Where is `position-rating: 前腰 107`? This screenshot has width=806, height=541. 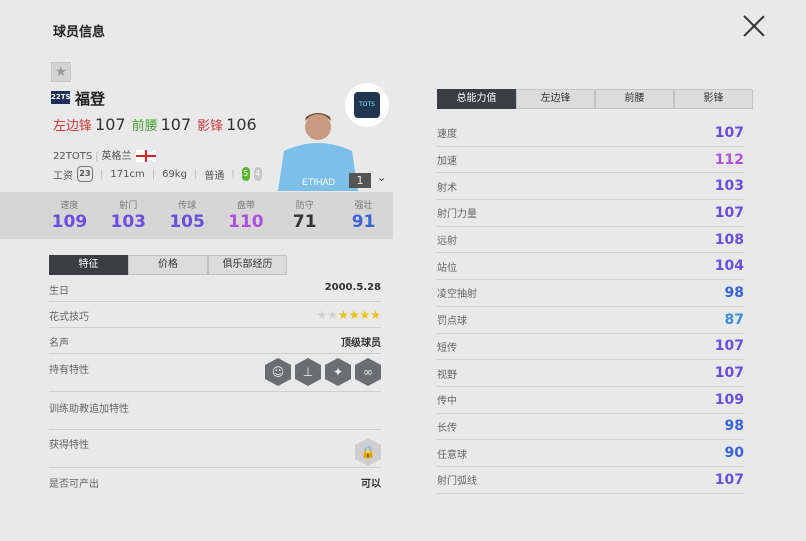
position-rating: 前腰 107 is located at coordinates (161, 124).